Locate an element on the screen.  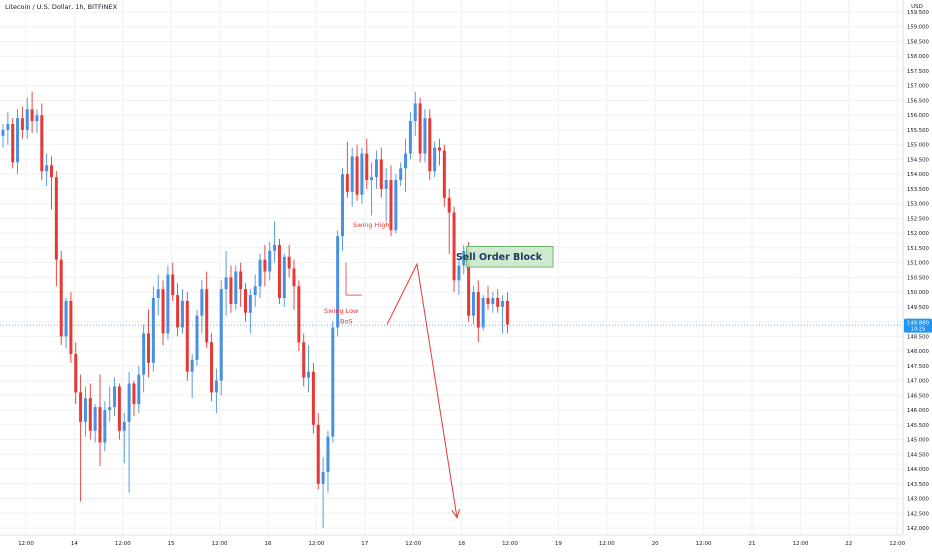
projection-arrow is located at coordinates (423, 390).